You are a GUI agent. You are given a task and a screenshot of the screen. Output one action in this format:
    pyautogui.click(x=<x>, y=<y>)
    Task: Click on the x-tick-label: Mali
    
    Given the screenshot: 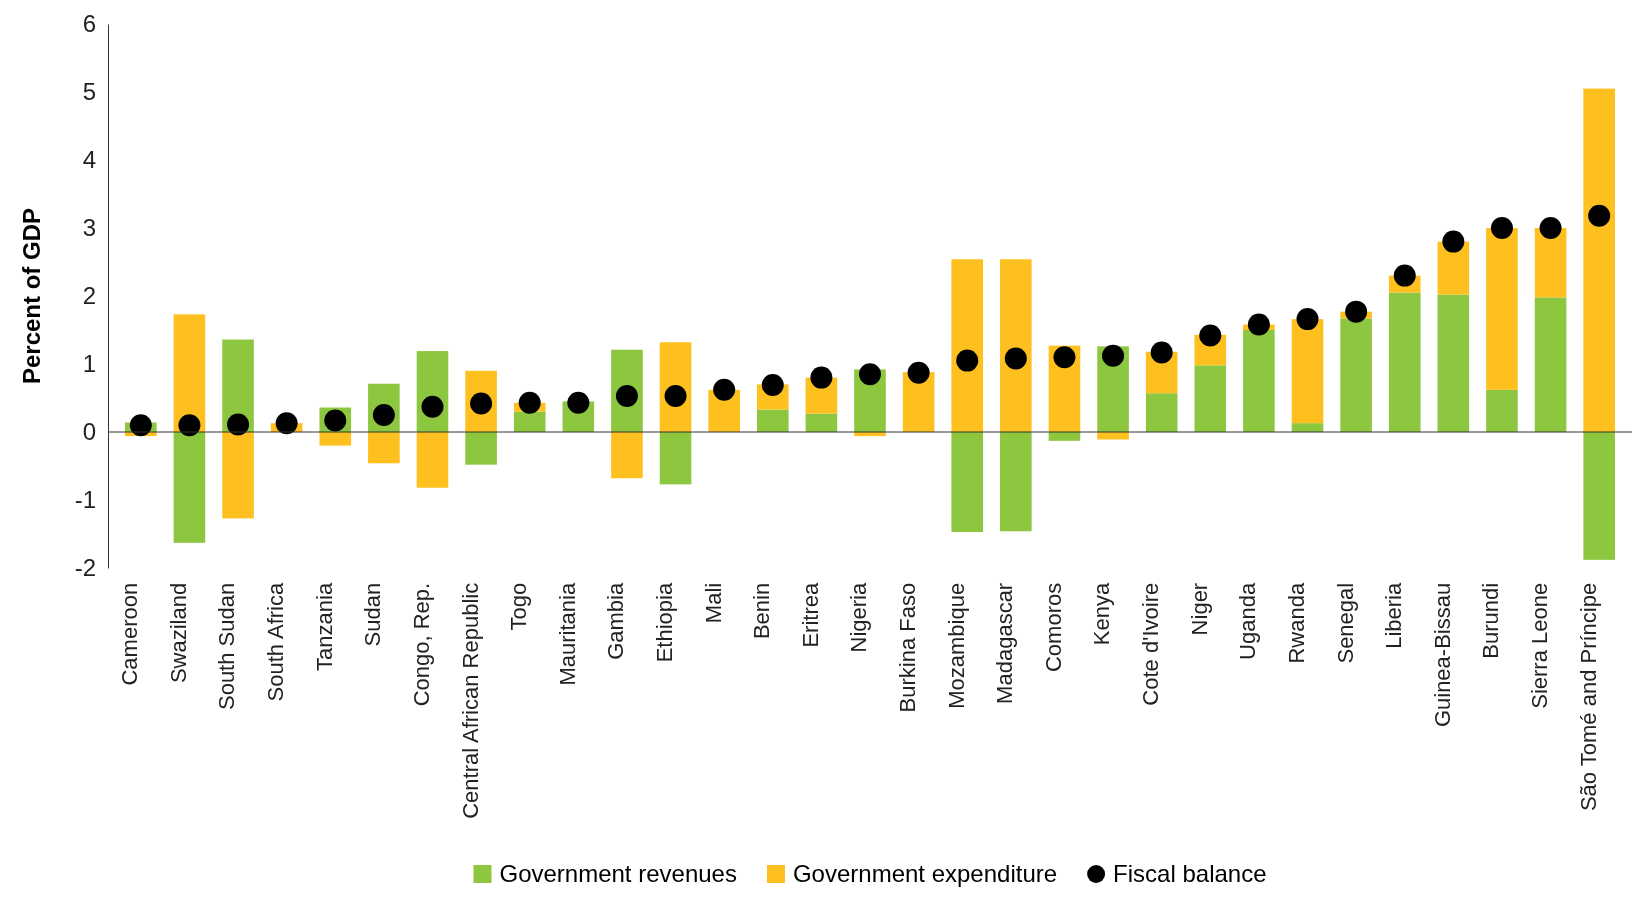 What is the action you would take?
    pyautogui.click(x=713, y=603)
    